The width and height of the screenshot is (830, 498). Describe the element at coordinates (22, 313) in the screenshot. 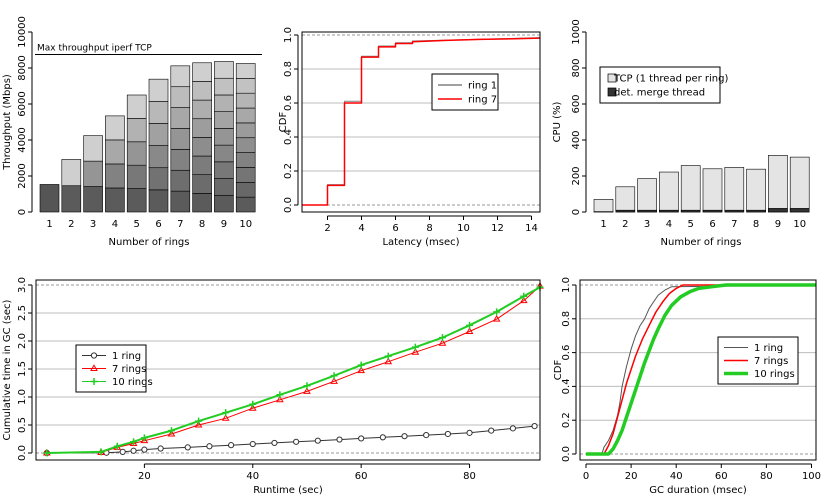

I see `y-tick-label: 2.5` at that location.